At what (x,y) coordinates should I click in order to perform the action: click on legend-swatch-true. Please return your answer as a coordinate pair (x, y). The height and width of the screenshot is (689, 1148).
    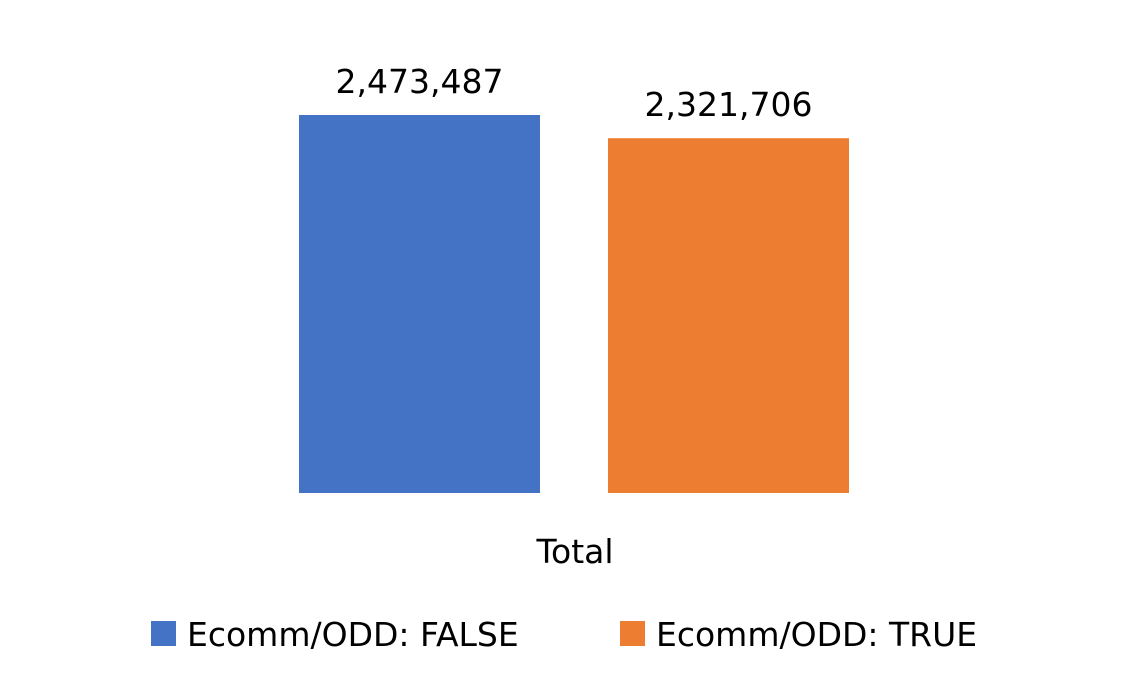
    Looking at the image, I should click on (632, 633).